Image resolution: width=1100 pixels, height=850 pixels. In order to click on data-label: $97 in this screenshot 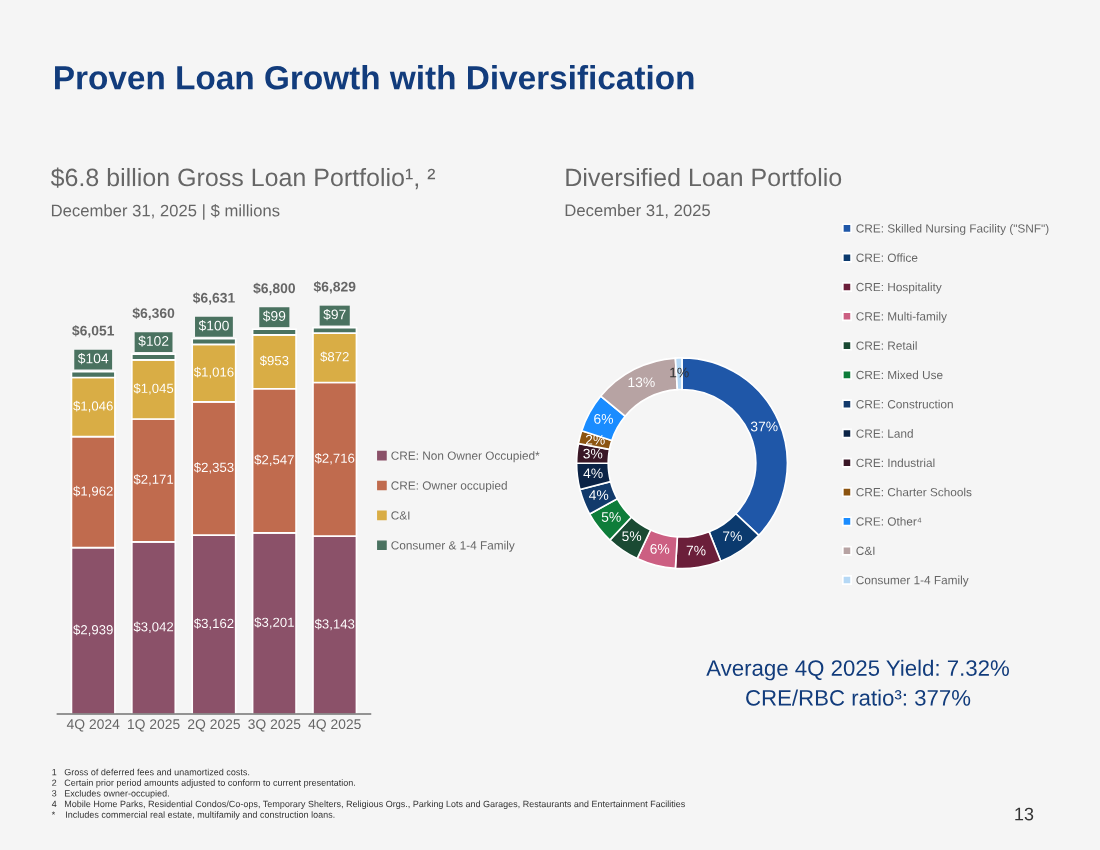, I will do `click(334, 314)`.